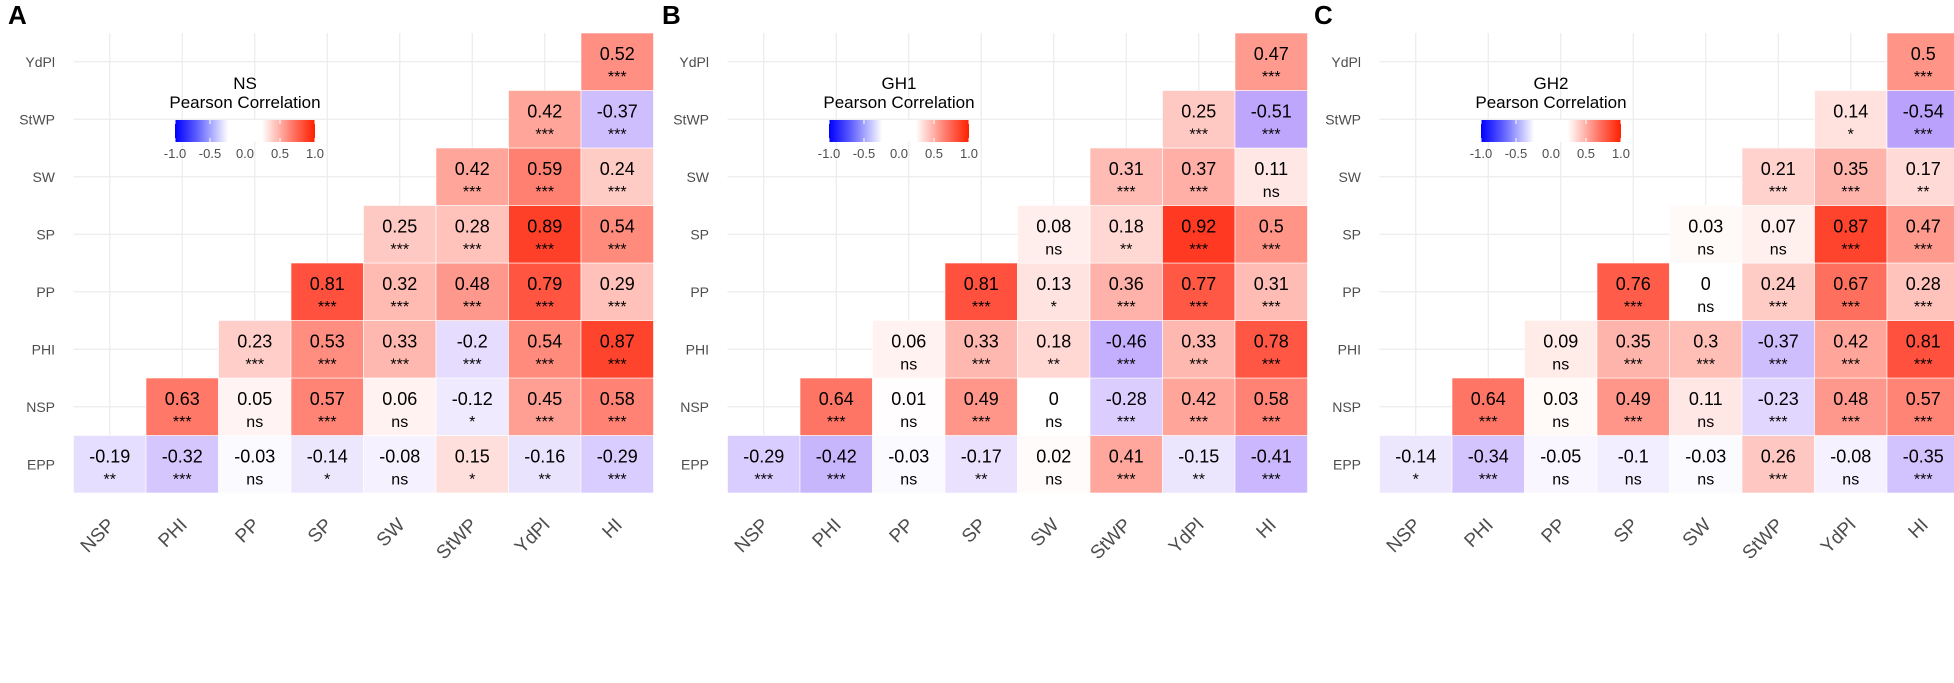 The width and height of the screenshot is (1954, 683). What do you see at coordinates (43, 349) in the screenshot?
I see `y-tick-label: PHI` at bounding box center [43, 349].